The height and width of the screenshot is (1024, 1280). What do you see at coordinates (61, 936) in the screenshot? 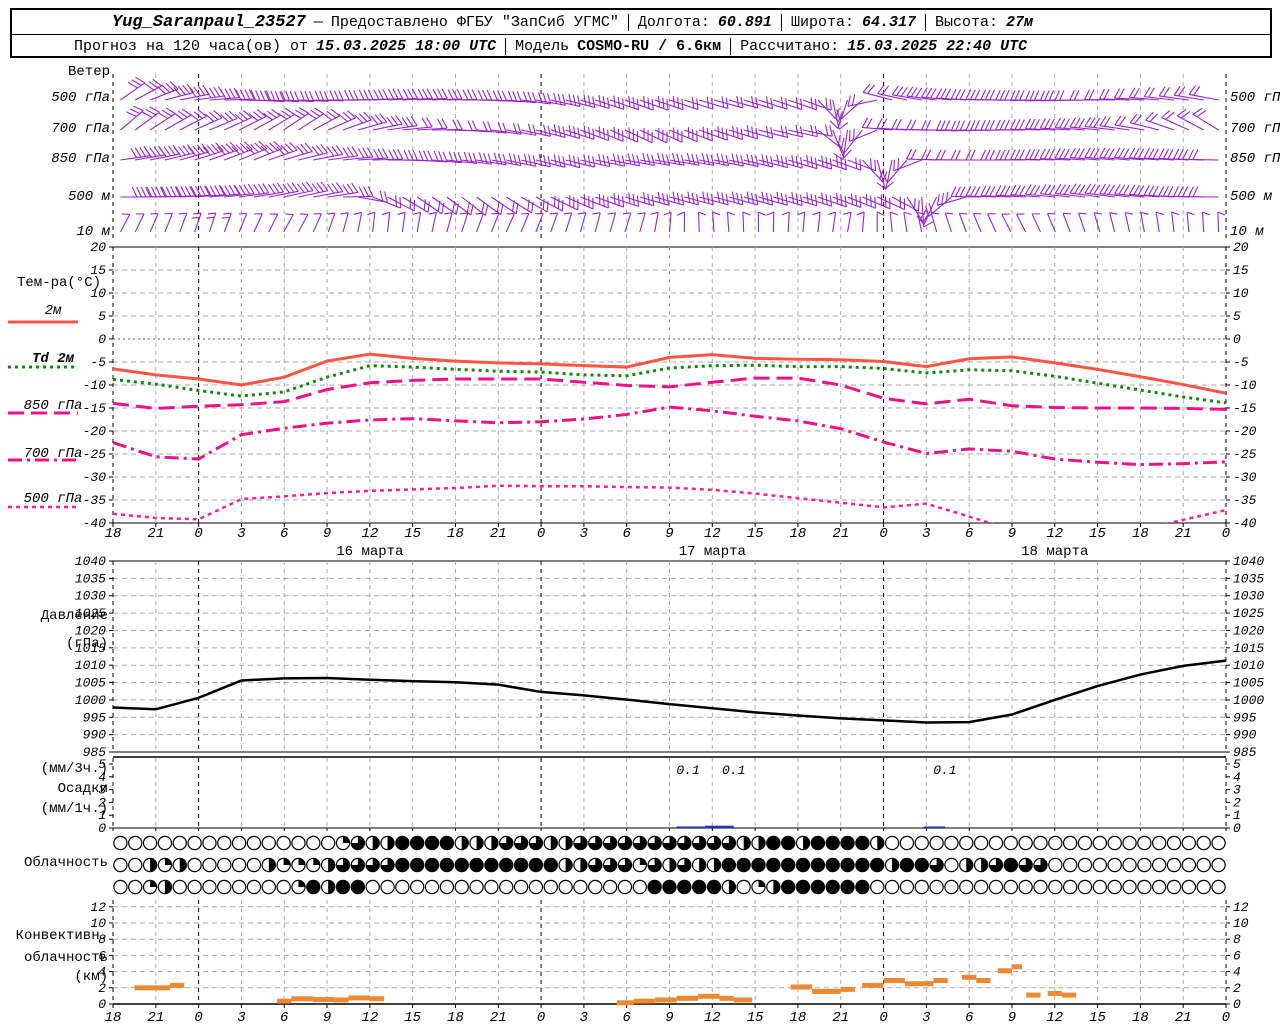
I see `convective-title-1: Конвективн.` at bounding box center [61, 936].